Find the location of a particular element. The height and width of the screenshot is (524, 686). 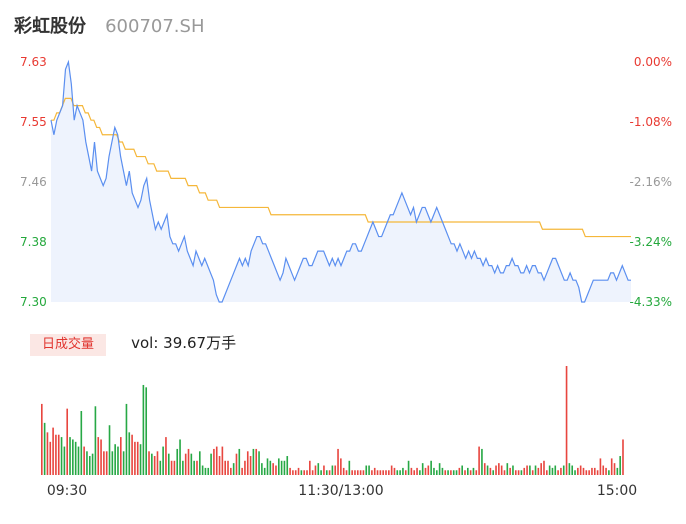

volume-info-row: 日成交量 vol: 39.67万手 is located at coordinates (133, 344).